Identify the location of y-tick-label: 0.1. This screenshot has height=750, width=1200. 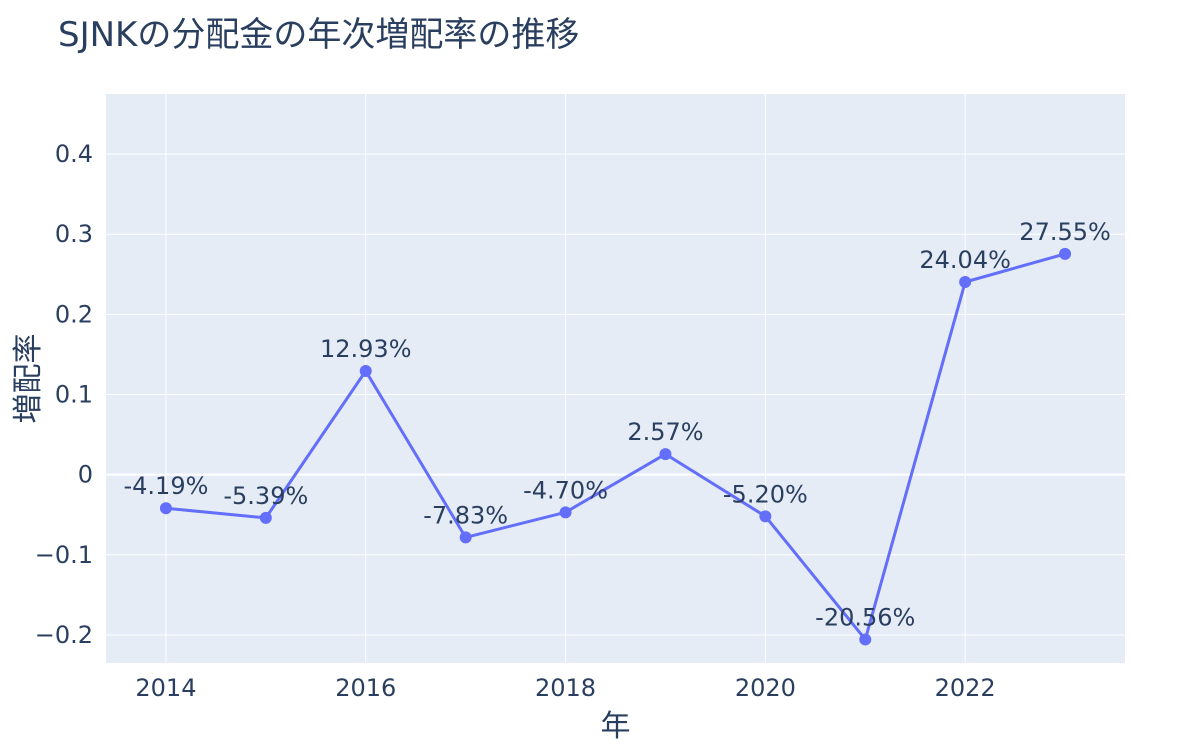
(74, 395).